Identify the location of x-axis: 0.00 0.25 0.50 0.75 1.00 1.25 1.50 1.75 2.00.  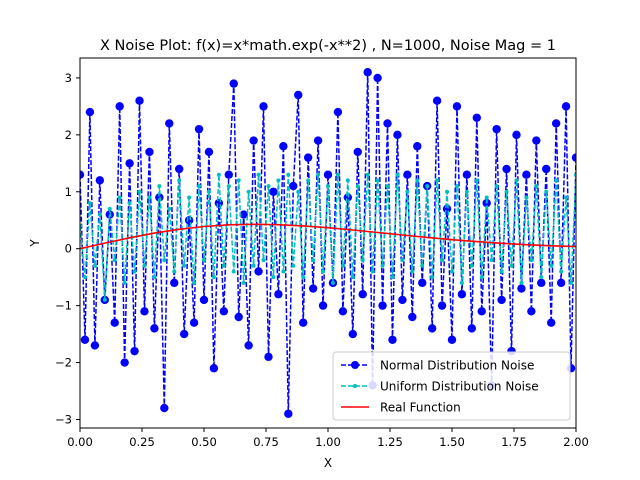
(328, 438).